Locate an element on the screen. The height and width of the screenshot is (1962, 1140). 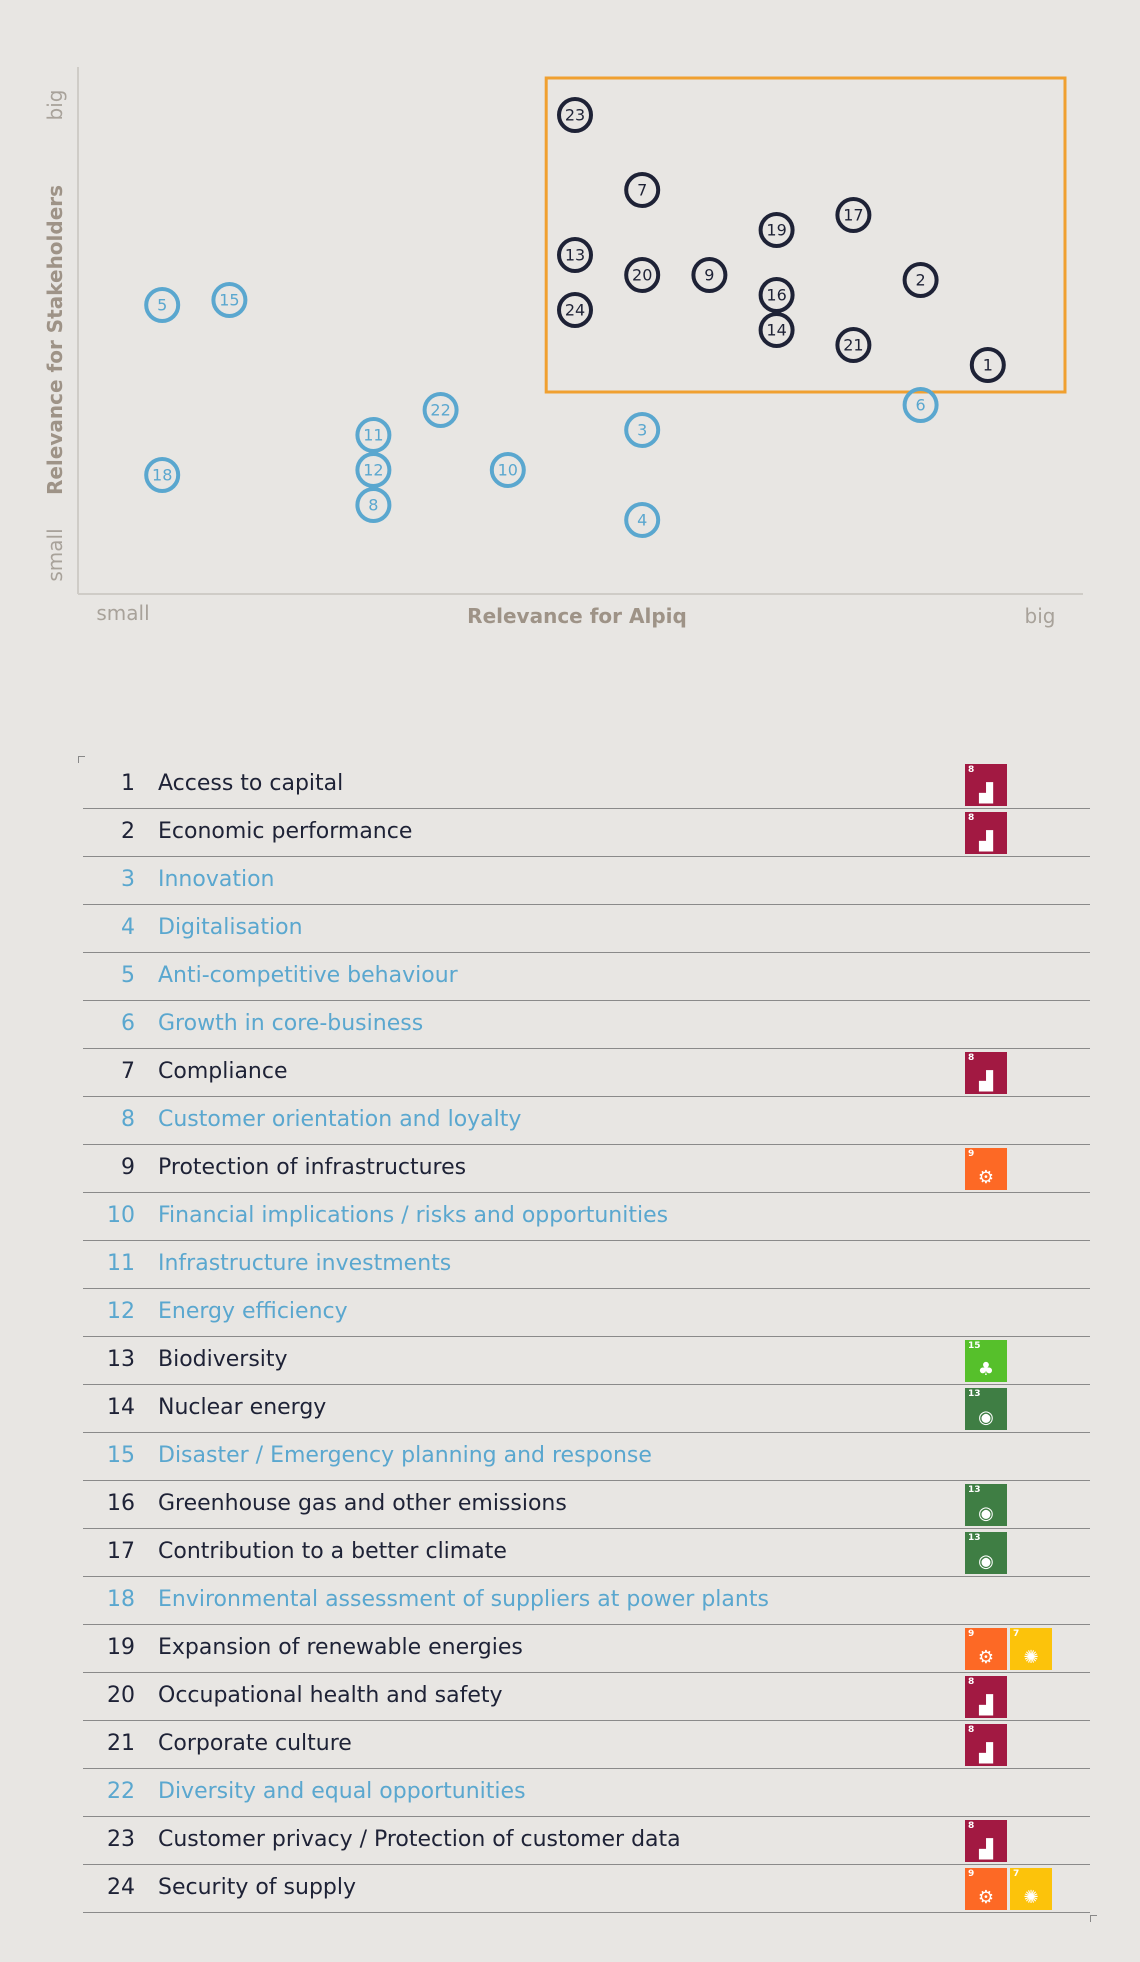
sdg-number: 13 is located at coordinates (974, 1394).